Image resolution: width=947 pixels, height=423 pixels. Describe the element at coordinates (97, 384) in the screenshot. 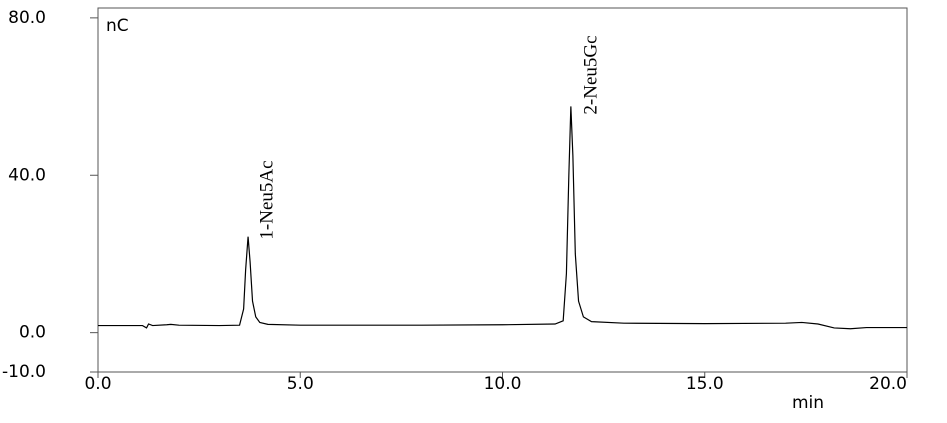

I see `x-tick-label: 0.0` at that location.